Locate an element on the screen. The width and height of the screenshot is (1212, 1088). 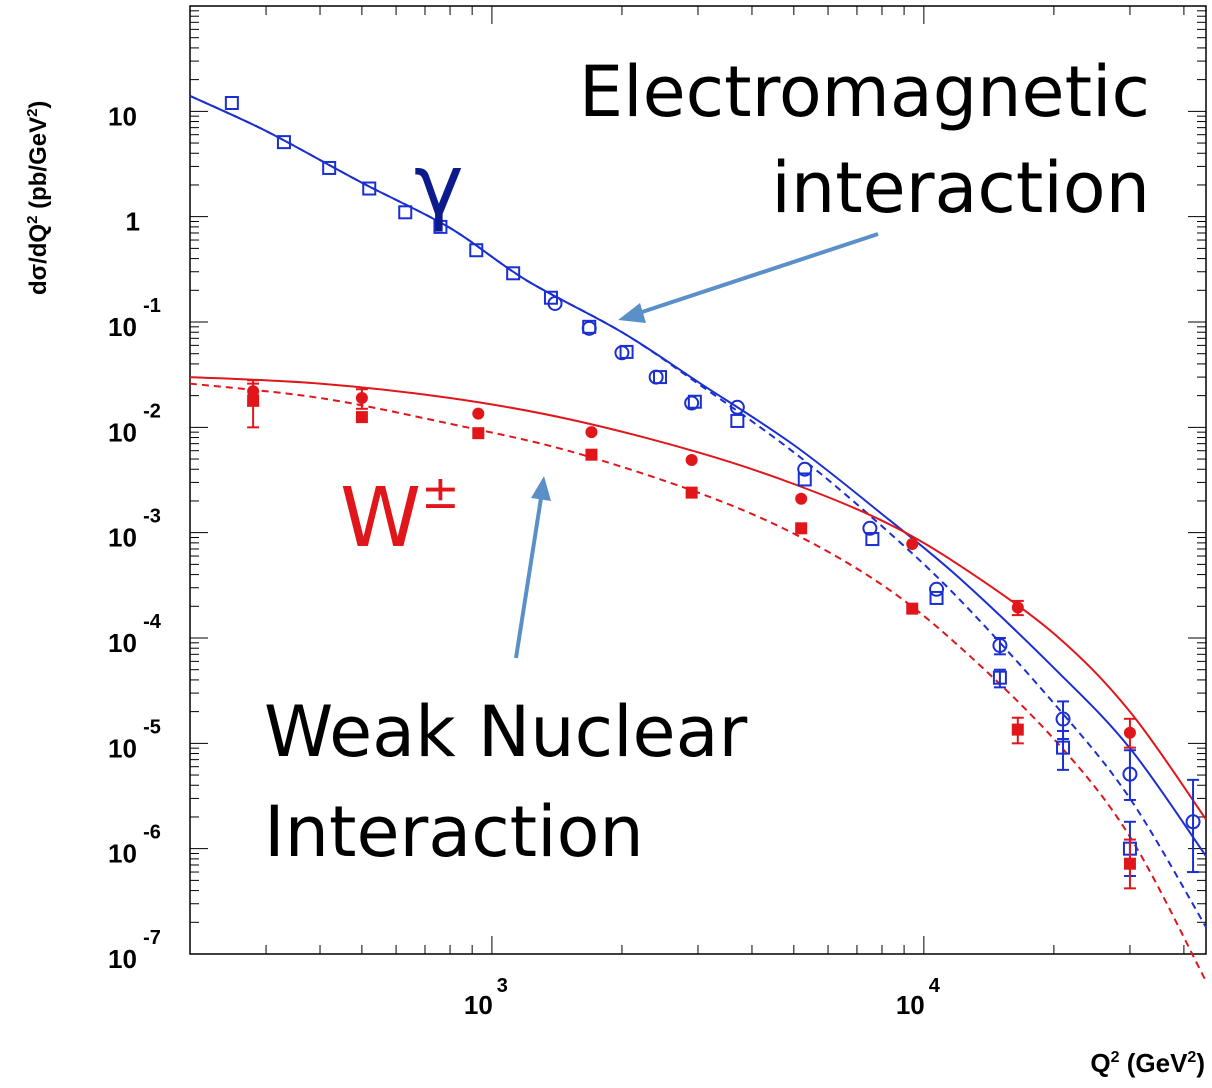
y-axis-label: dσ/dQ2 (pb/GeV2) is located at coordinates (38, 198).